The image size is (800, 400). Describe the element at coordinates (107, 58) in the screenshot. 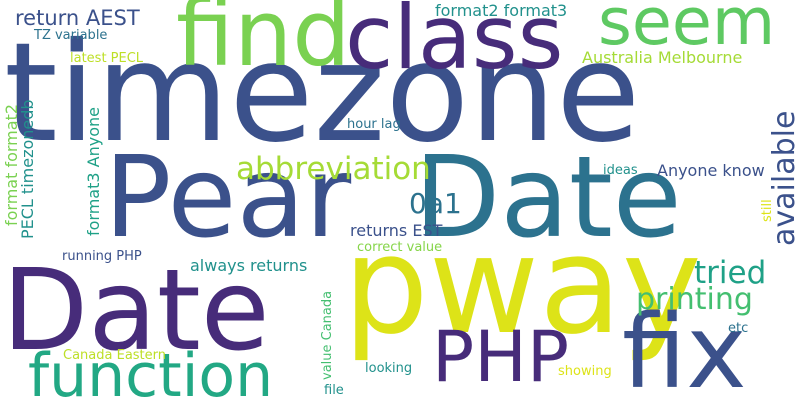

I see `word-latest-pecl: latest PECL` at that location.